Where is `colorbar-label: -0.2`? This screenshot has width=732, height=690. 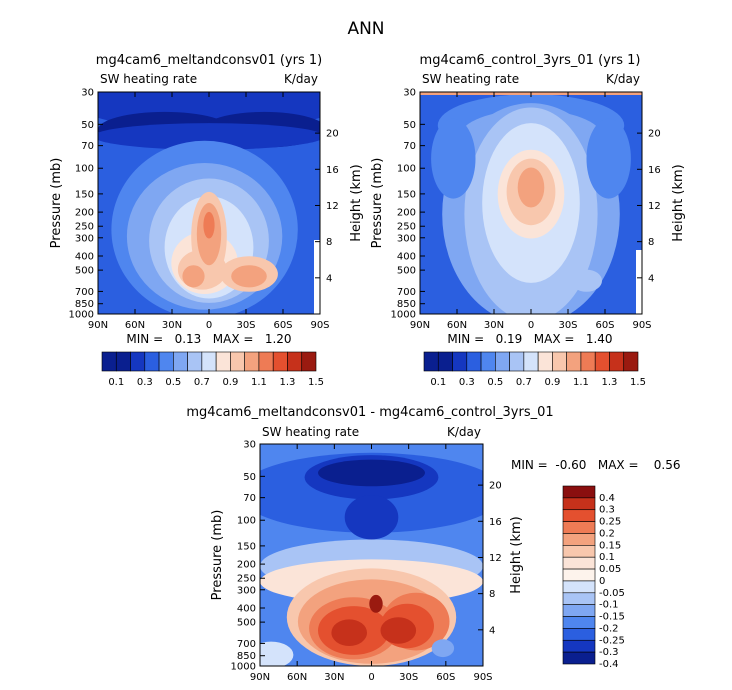
colorbar-label: -0.2 is located at coordinates (609, 628).